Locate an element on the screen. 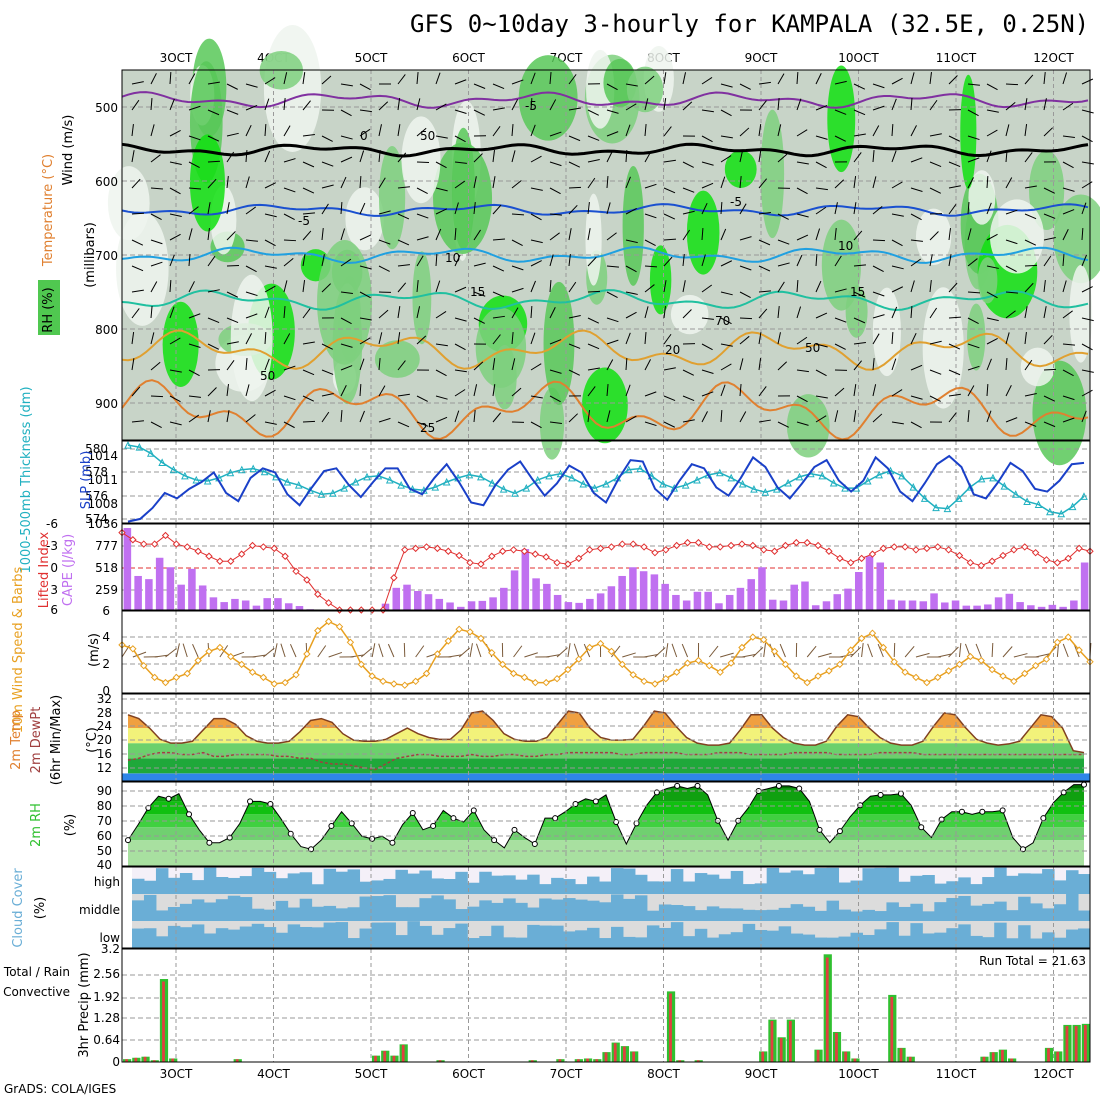  bottom-date-label: 6OCT is located at coordinates (468, 1074).